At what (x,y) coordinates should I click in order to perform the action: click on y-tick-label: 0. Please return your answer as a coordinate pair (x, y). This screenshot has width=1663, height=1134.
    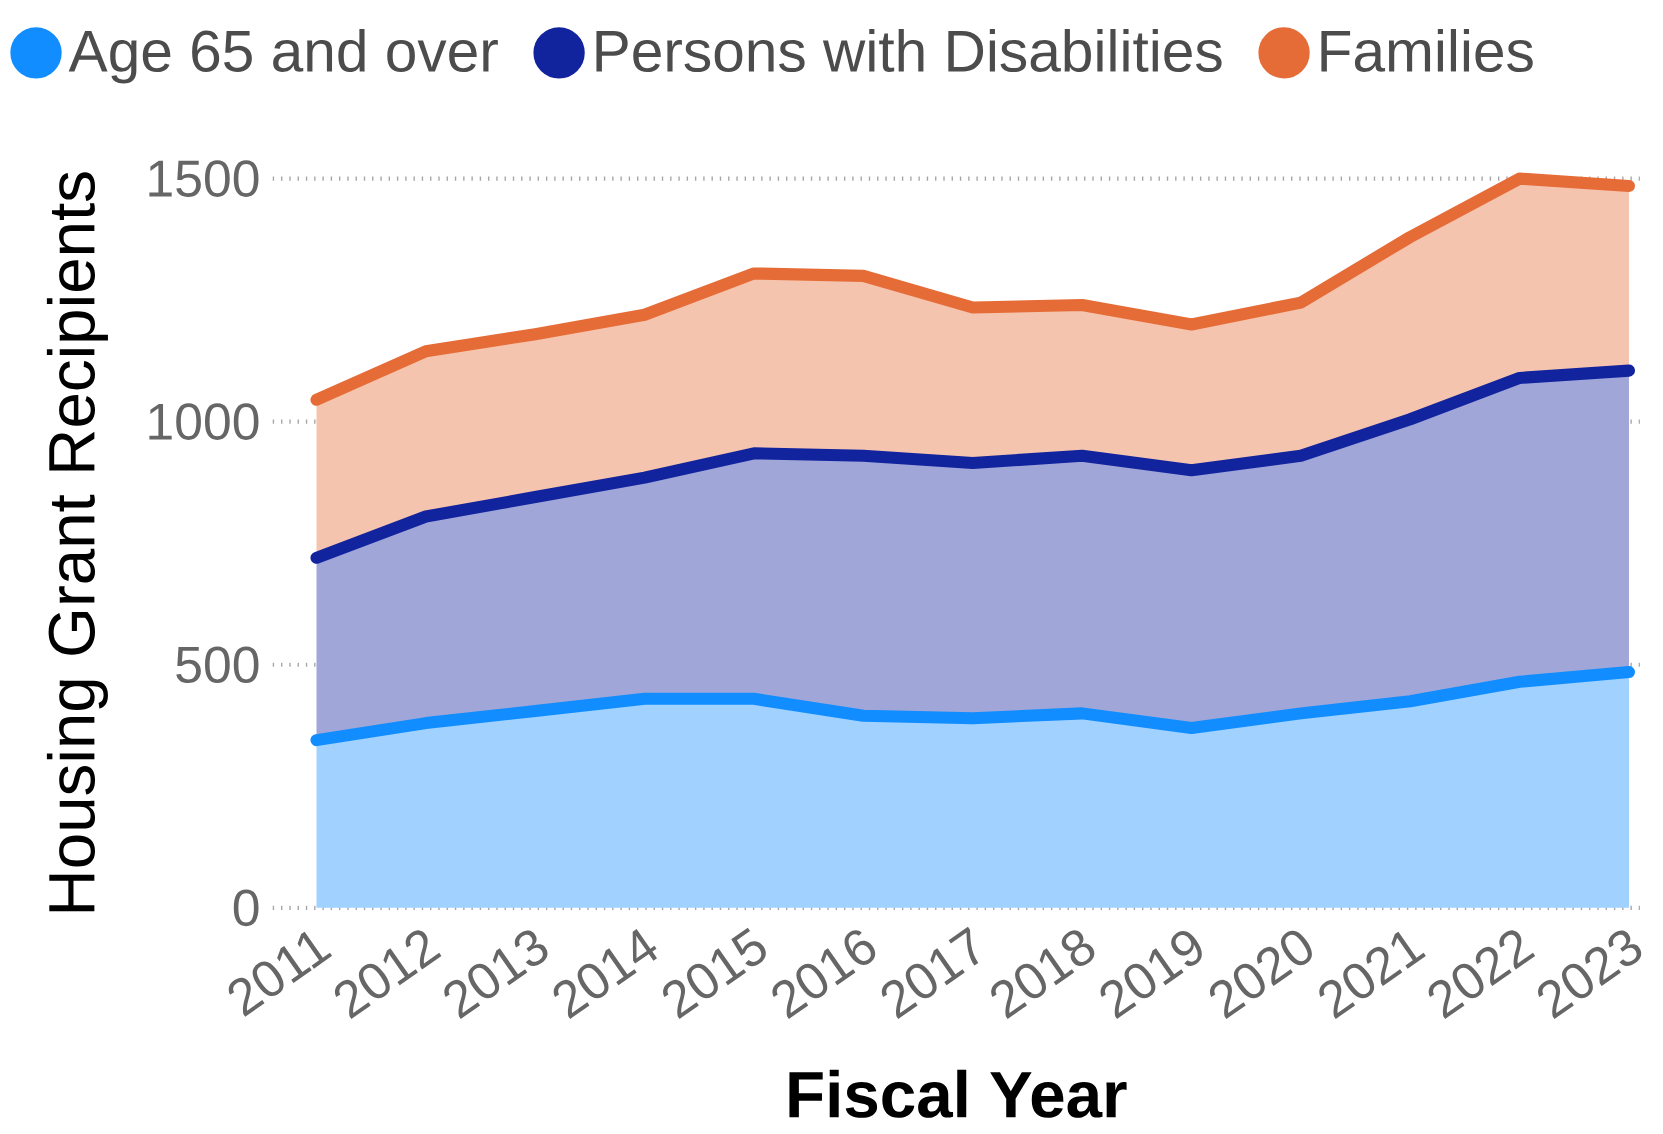
    Looking at the image, I should click on (246, 908).